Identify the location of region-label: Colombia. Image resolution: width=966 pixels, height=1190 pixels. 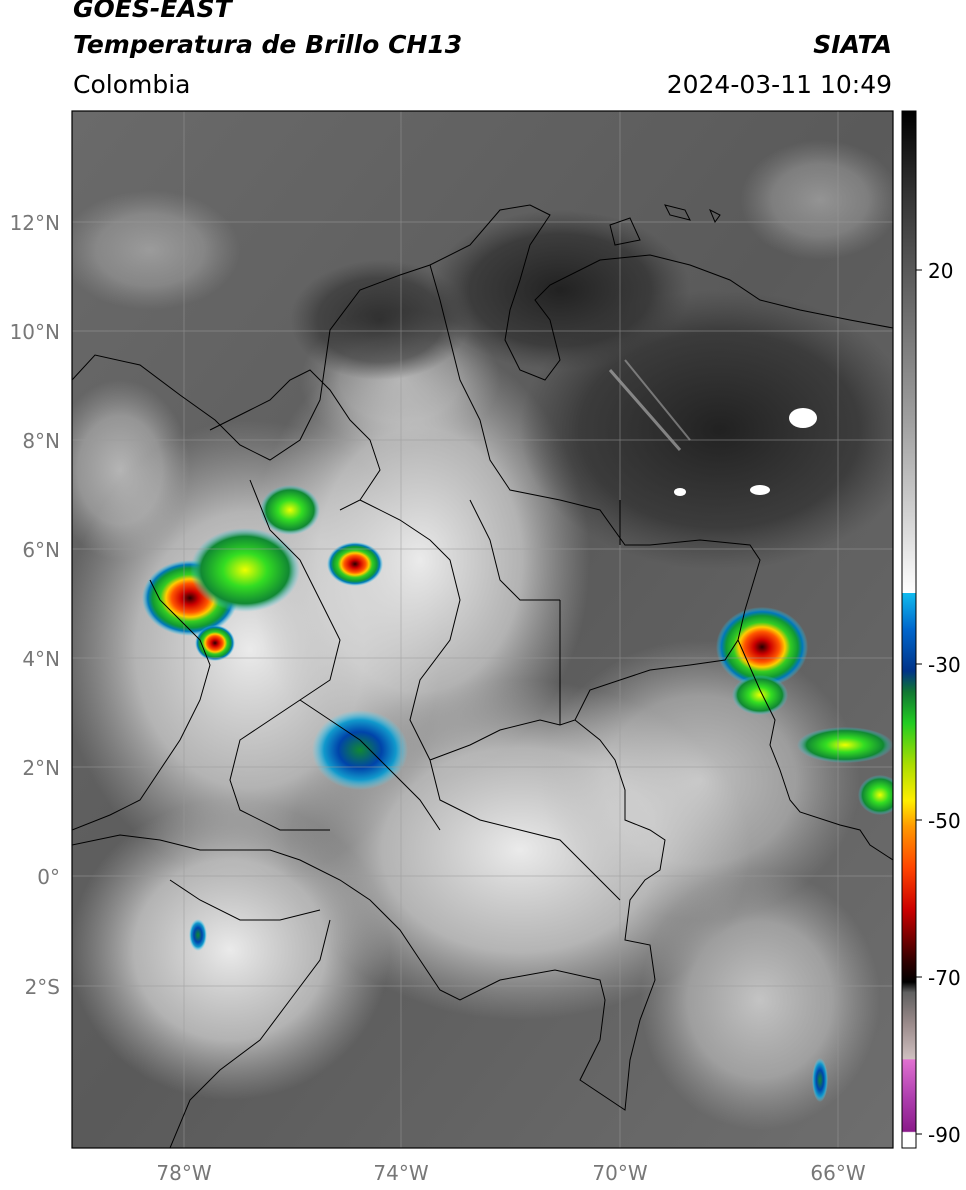
(132, 84).